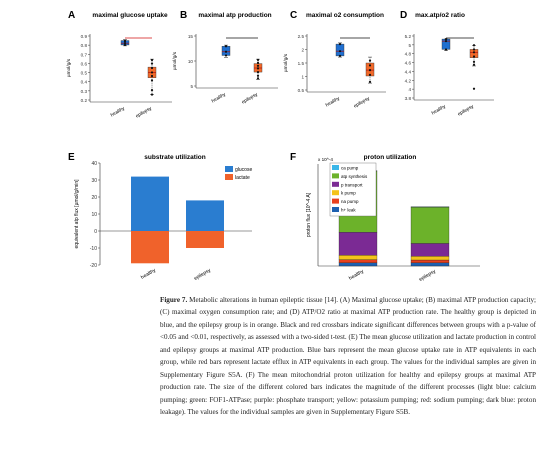 The width and height of the screenshot is (554, 456). I want to click on y-tick-label-d: 4.8, so click(408, 54).